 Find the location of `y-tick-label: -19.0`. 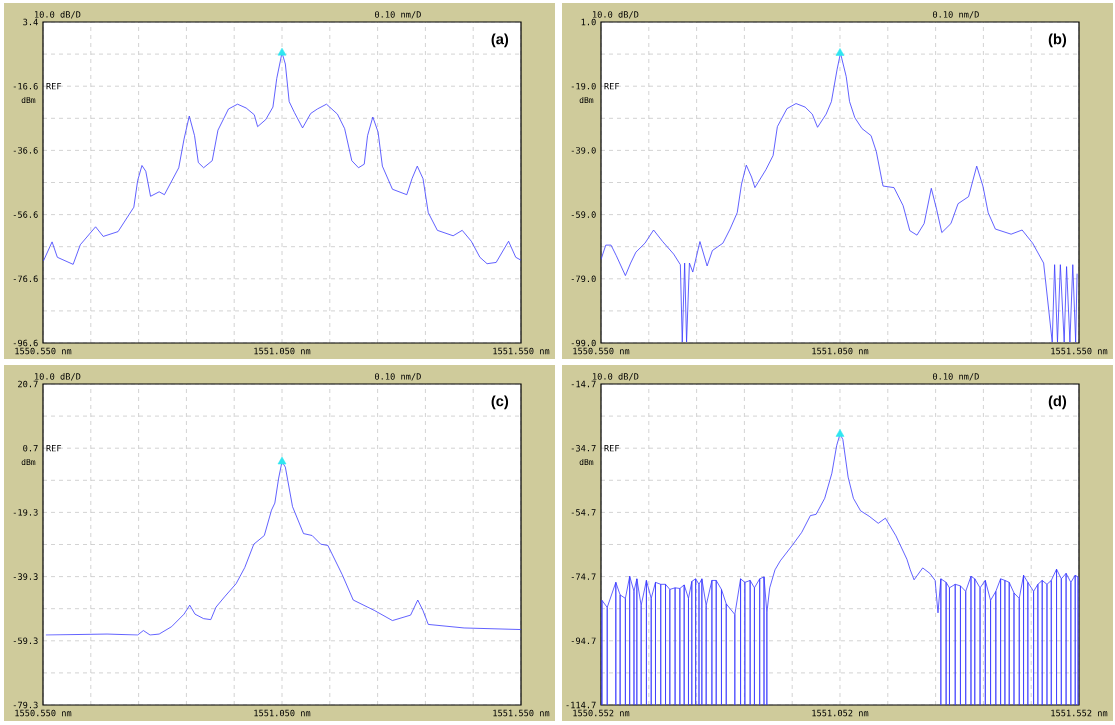

y-tick-label: -19.0 is located at coordinates (583, 86).